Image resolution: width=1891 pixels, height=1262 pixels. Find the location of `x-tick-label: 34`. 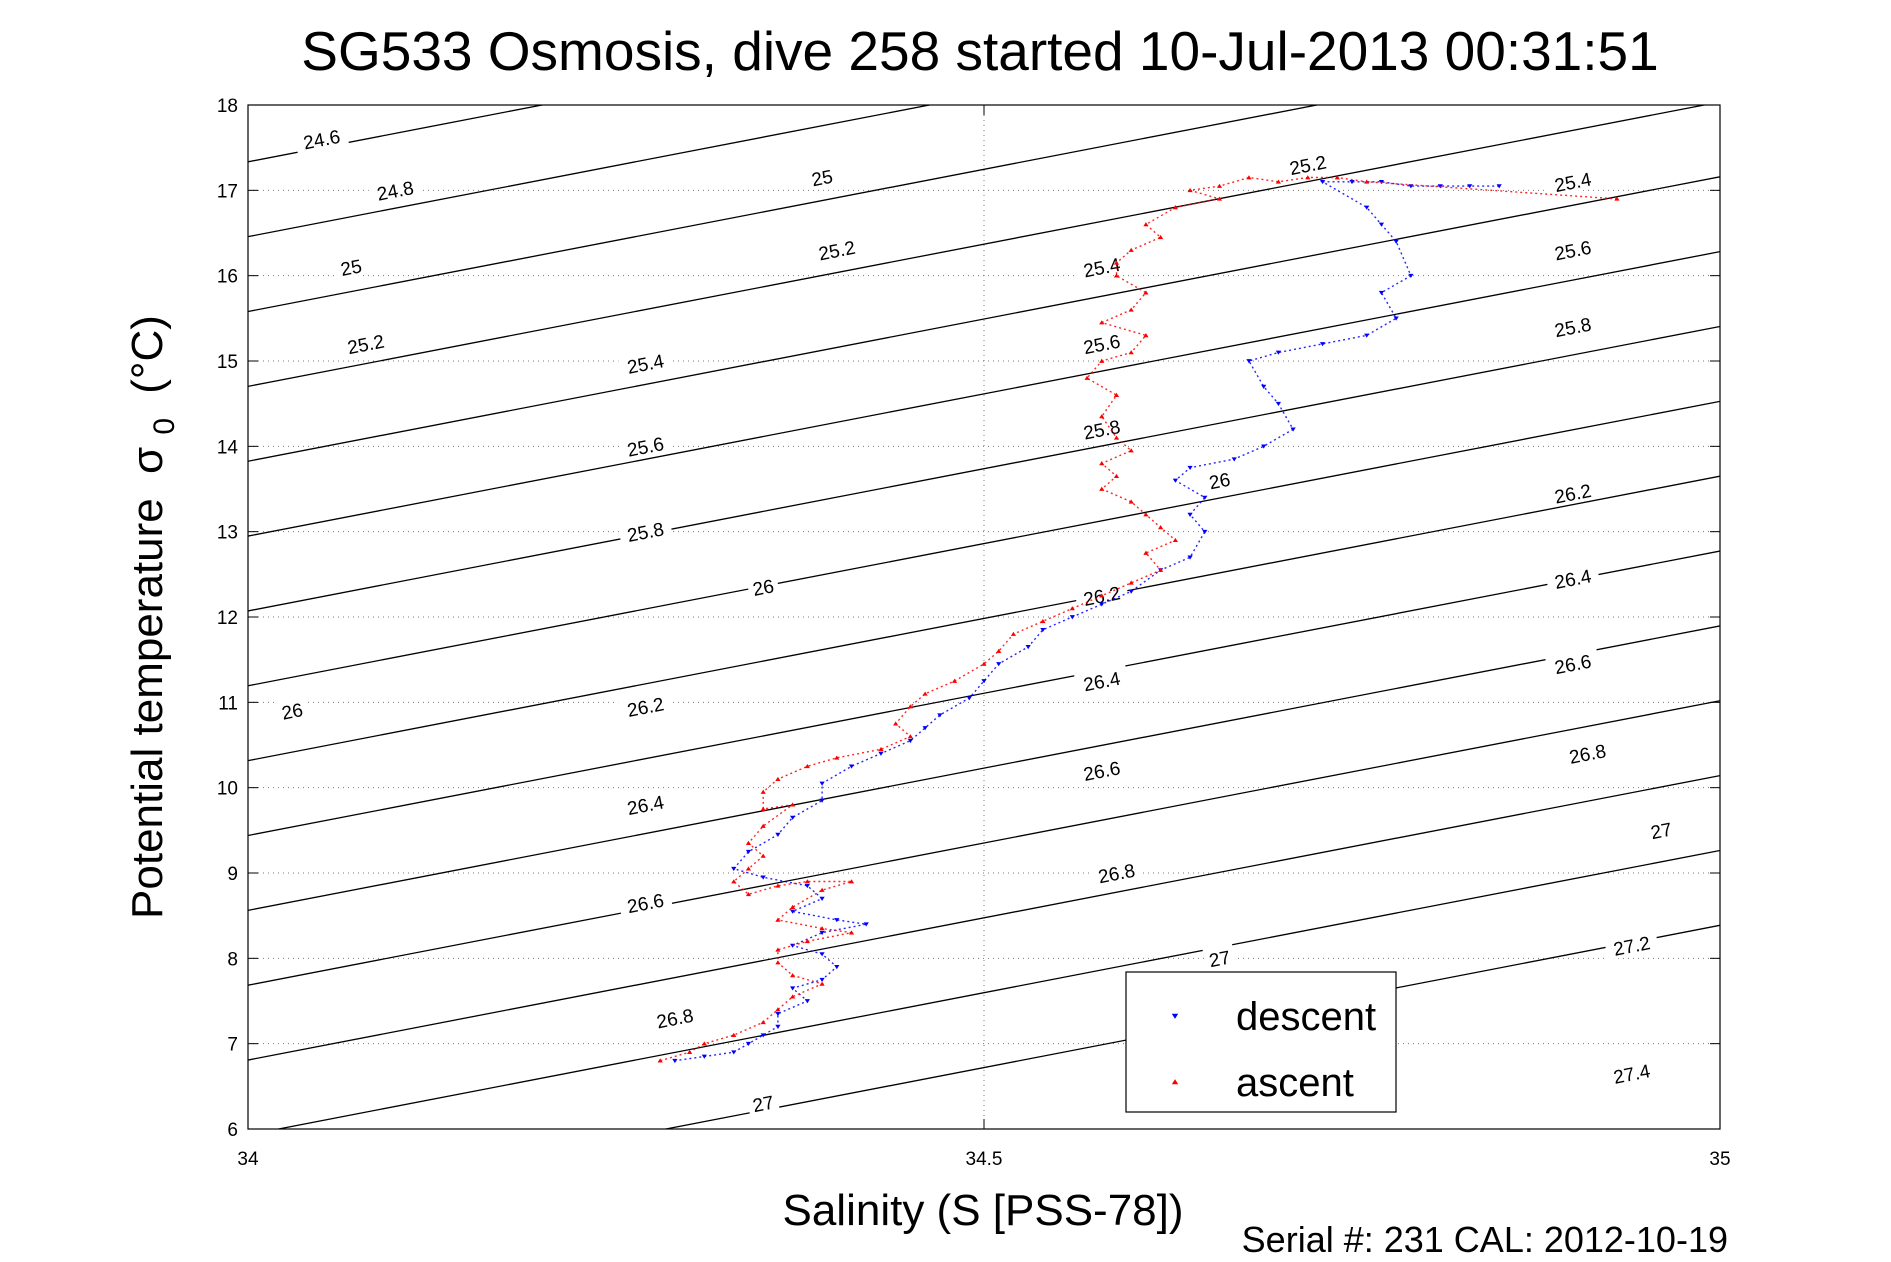

x-tick-label: 34 is located at coordinates (248, 1159).